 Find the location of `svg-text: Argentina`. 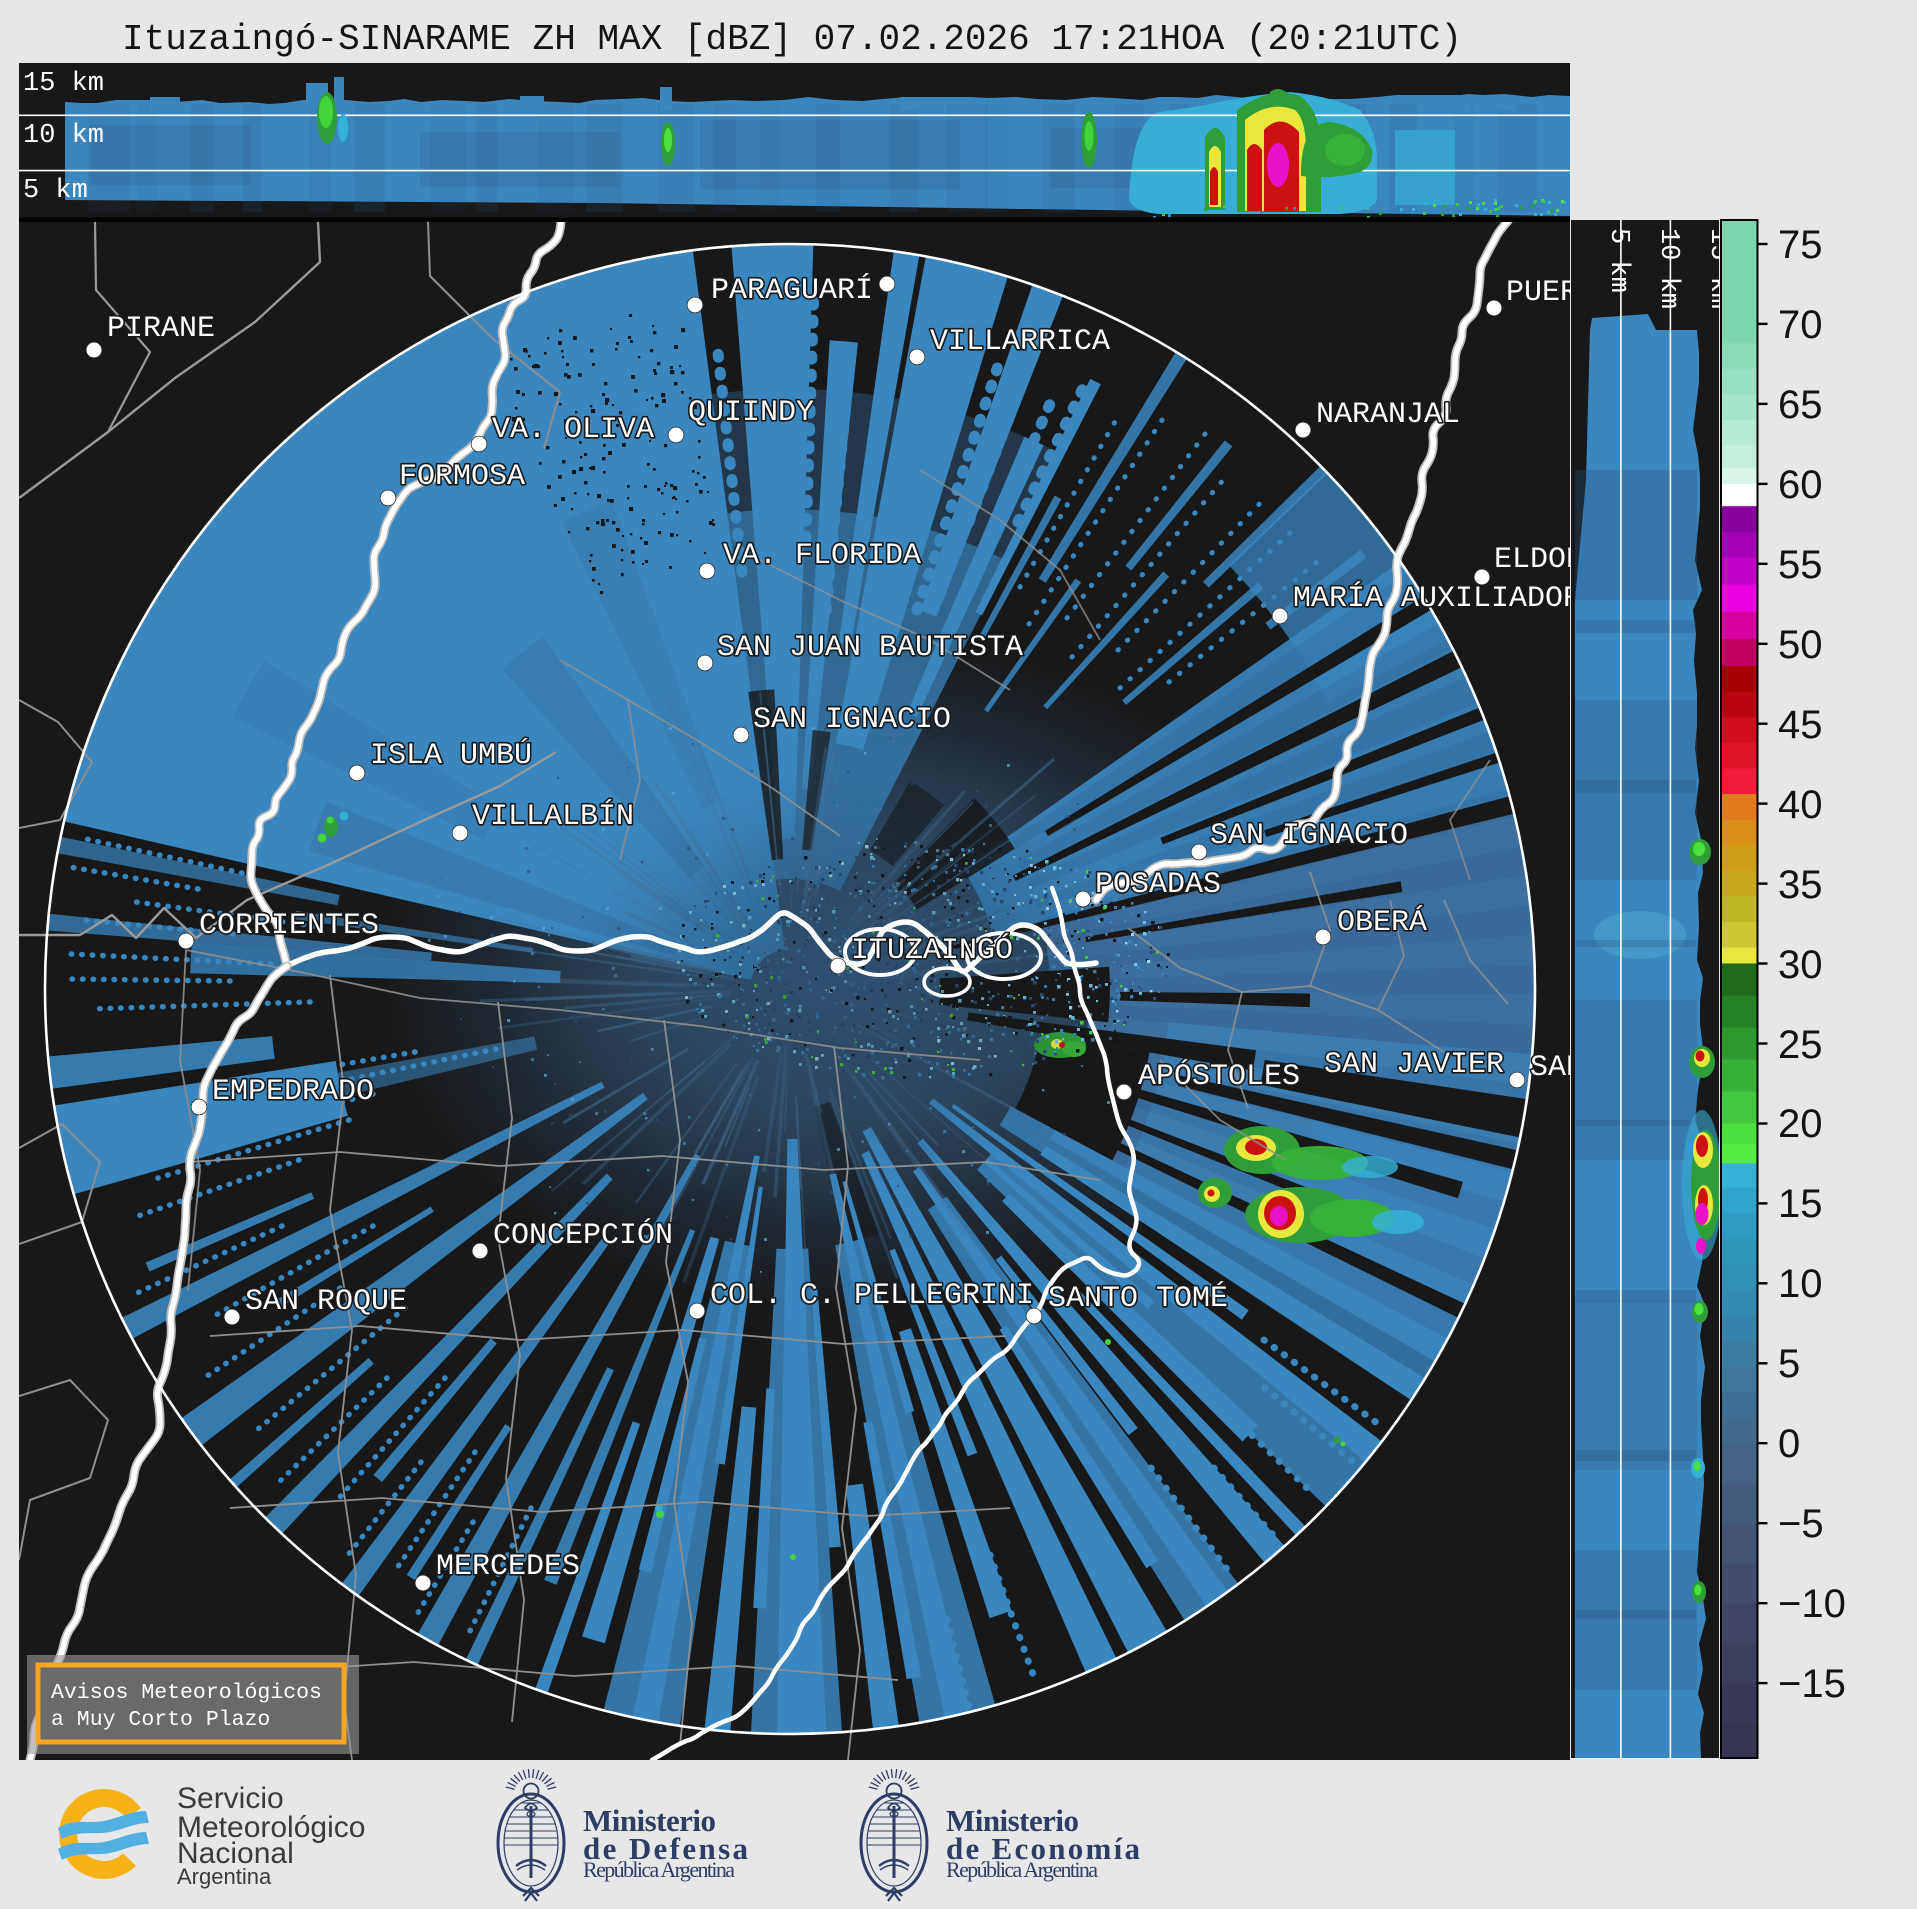

svg-text: Argentina is located at coordinates (224, 1876).